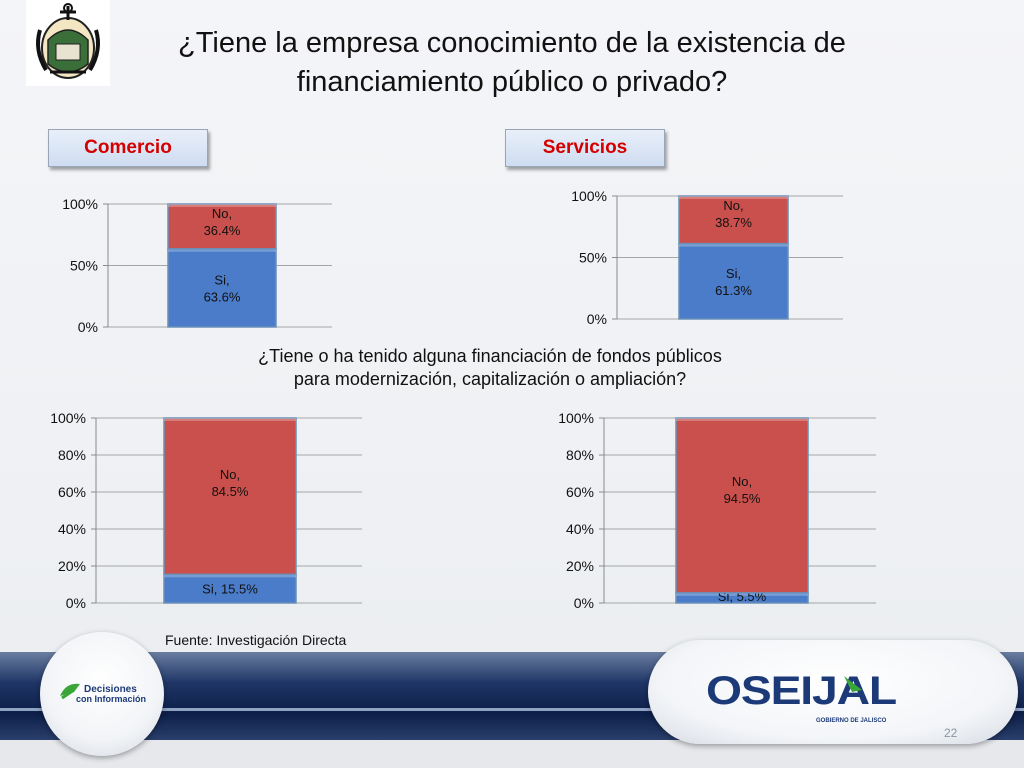 This screenshot has height=768, width=1024. I want to click on oseijal-logo: OSEIJAL GOBIERNO DE JALISCO, so click(833, 692).